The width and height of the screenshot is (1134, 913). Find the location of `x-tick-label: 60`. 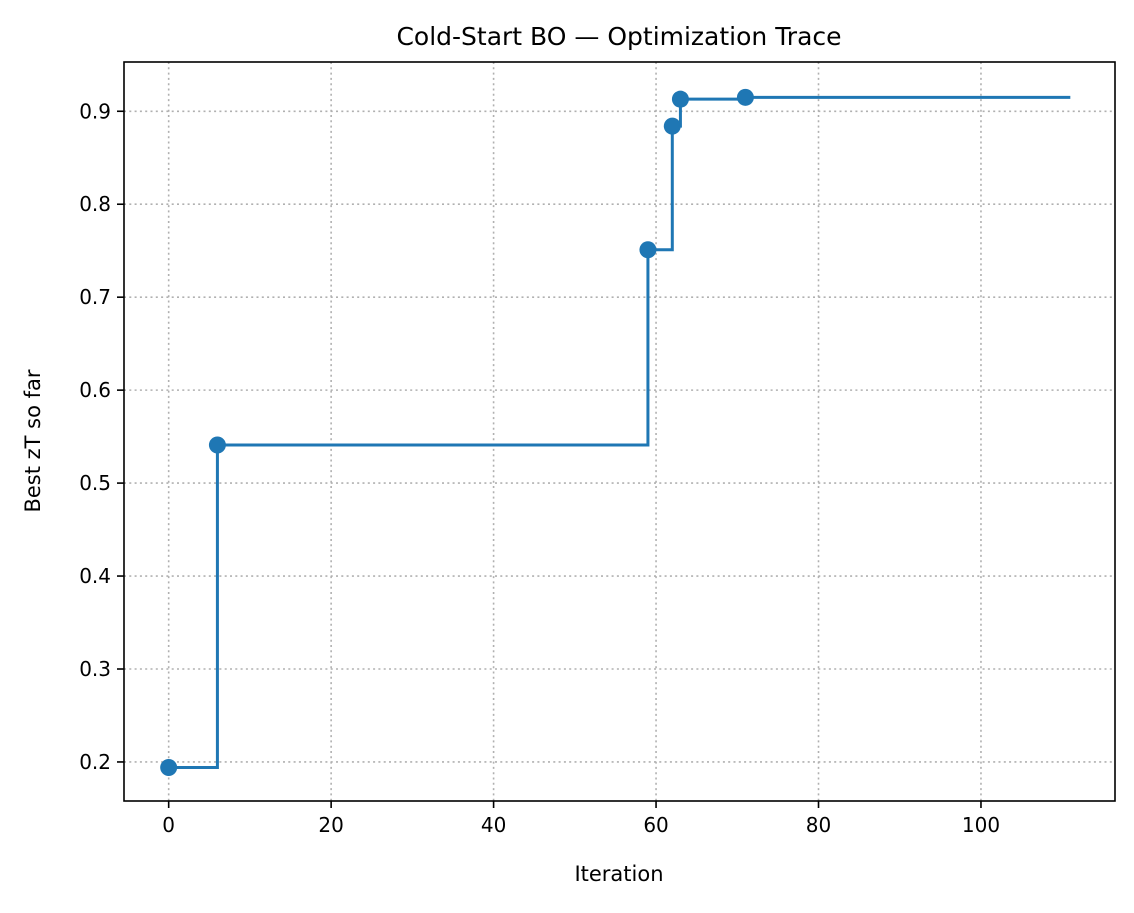

x-tick-label: 60 is located at coordinates (655, 825).